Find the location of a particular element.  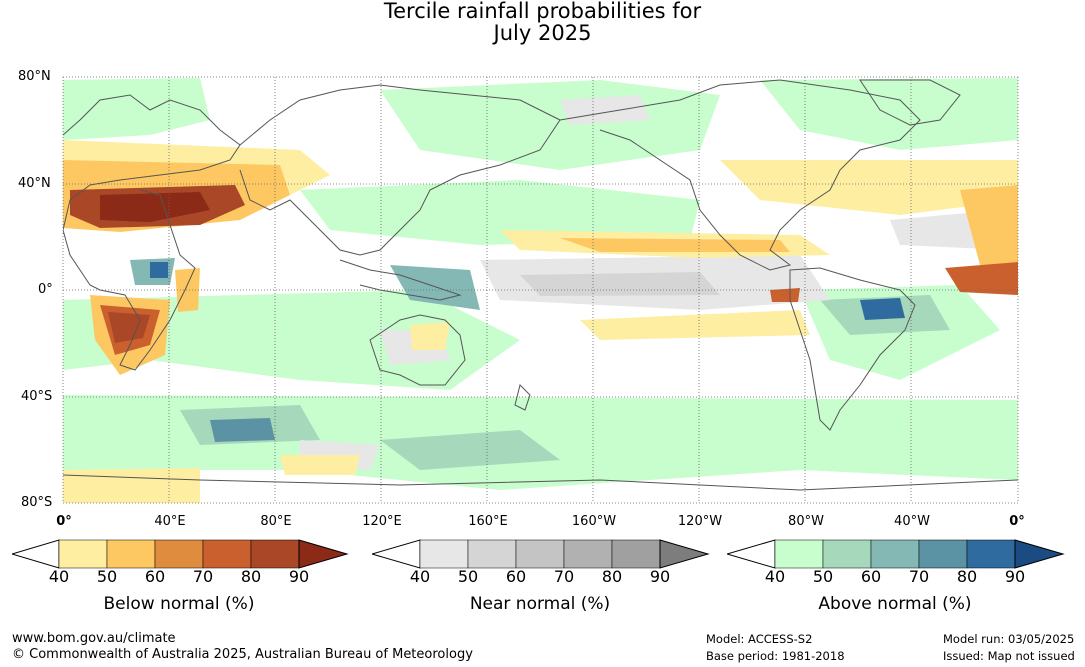

near-normal-tick: 80 is located at coordinates (612, 576).